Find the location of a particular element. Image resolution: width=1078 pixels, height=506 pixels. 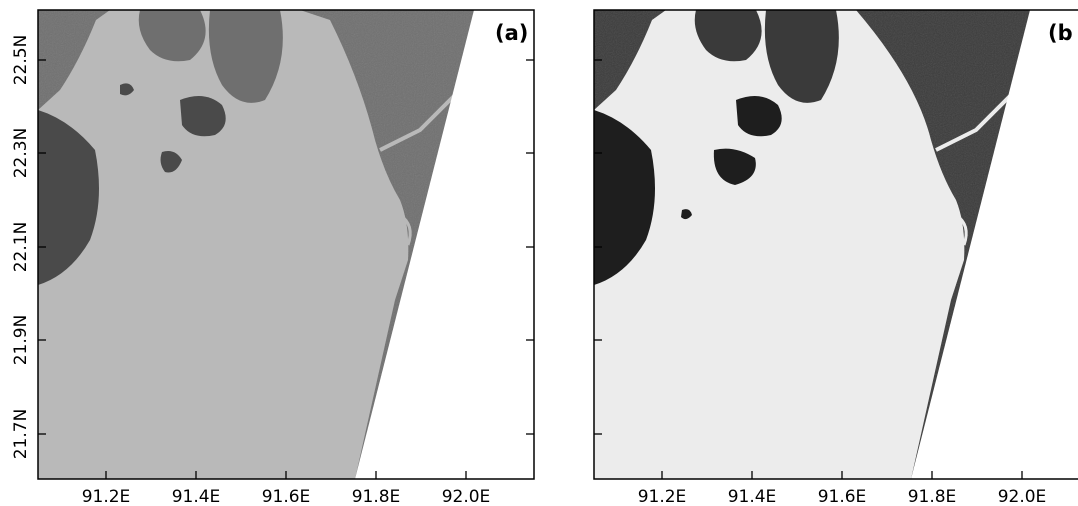

y-tick-label: 21.9N is located at coordinates (21, 340).